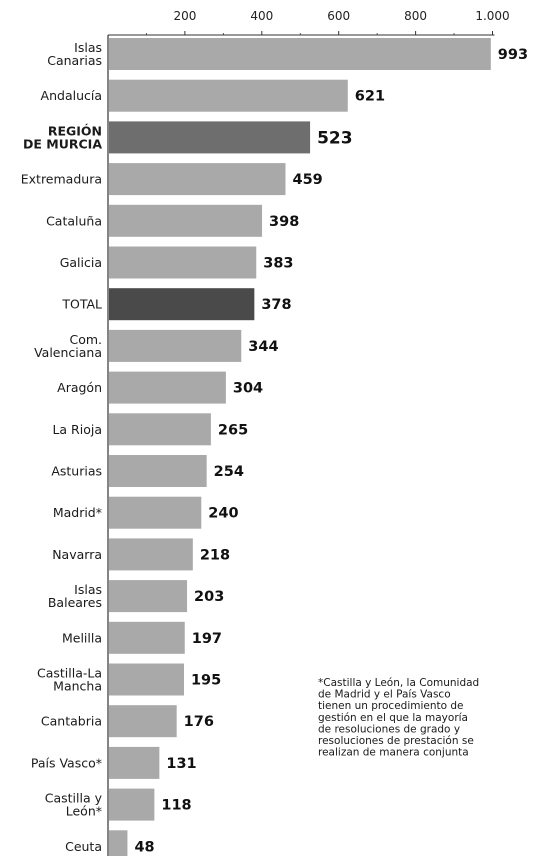  What do you see at coordinates (62, 137) in the screenshot?
I see `category-label-region-de-murcia: REGIÓN DE MURCIA` at bounding box center [62, 137].